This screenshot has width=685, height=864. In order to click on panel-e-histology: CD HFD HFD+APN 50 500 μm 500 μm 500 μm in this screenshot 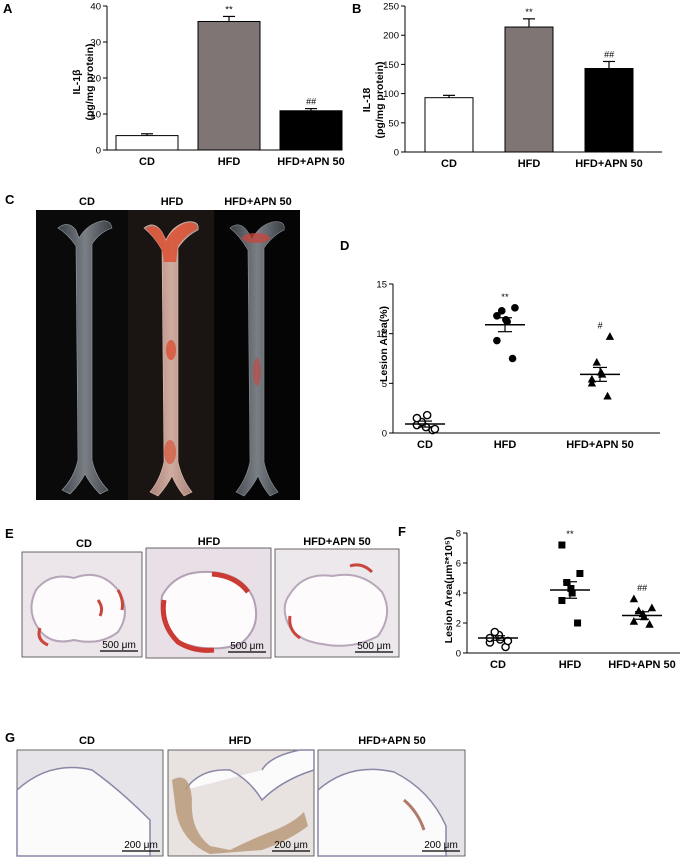, I will do `click(210, 597)`.